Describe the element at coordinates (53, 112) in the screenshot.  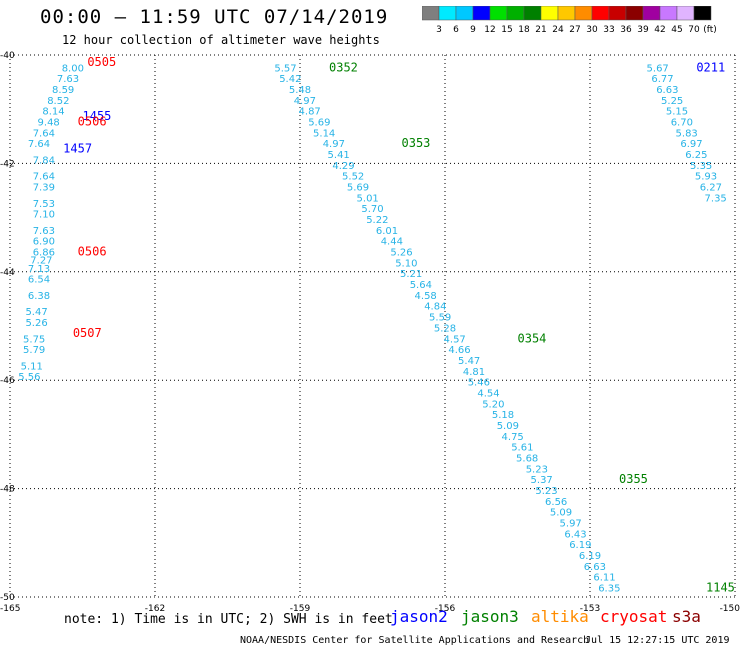
I see `wave-height-value: 8.14` at that location.